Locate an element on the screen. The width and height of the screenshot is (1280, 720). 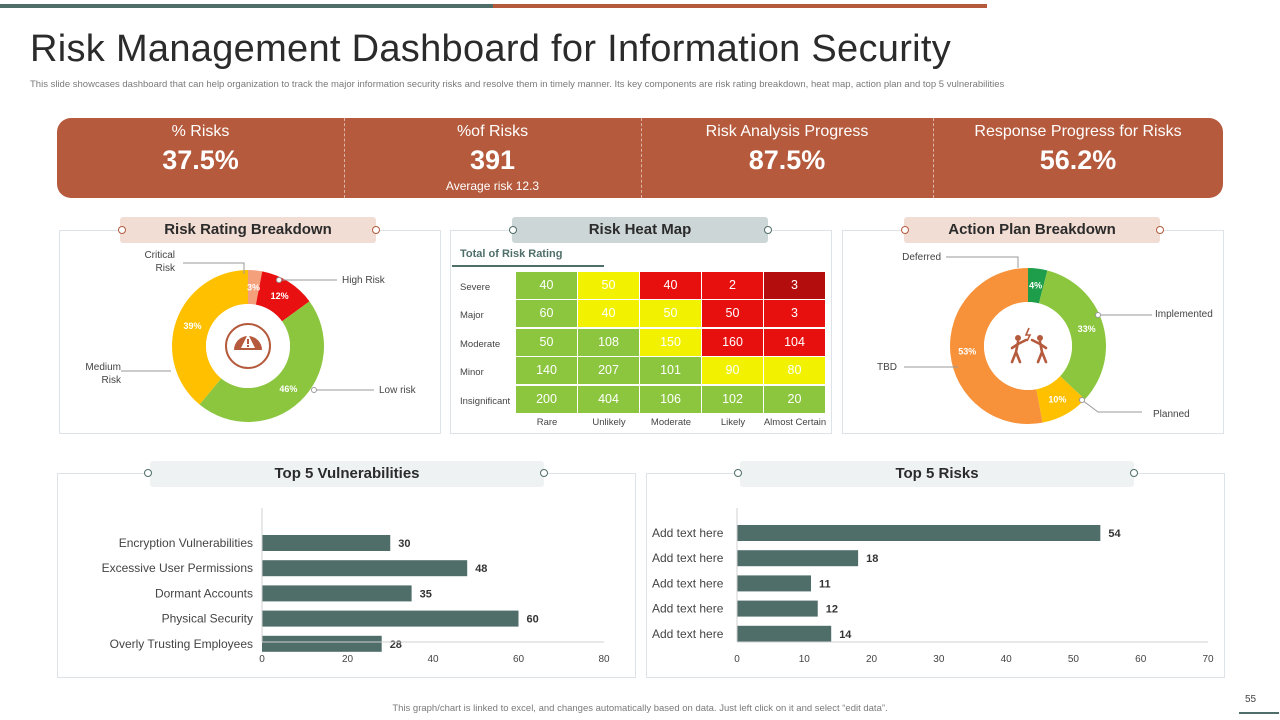
kpi-value: 37.5% is located at coordinates (200, 160).